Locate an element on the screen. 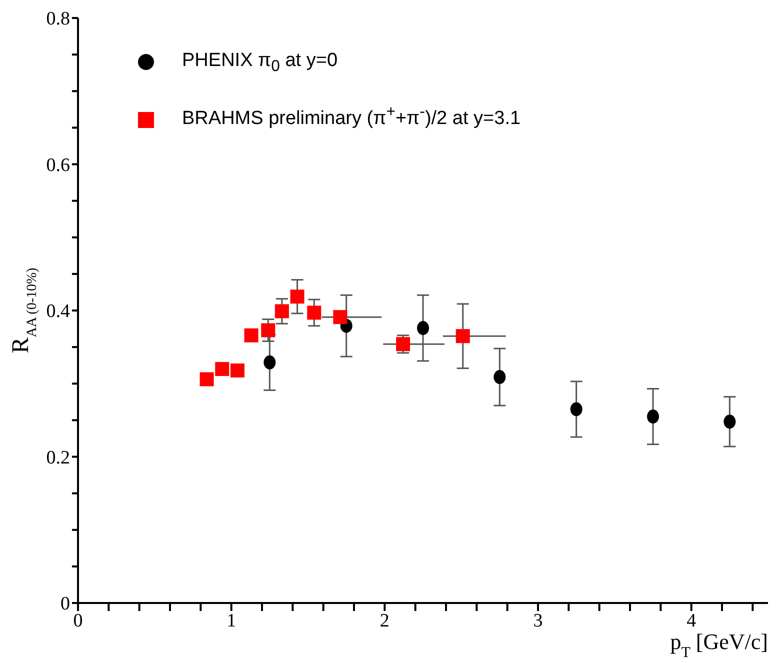  legend-label: PHENIX π$_{0}$ at y=0 is located at coordinates (260, 62).